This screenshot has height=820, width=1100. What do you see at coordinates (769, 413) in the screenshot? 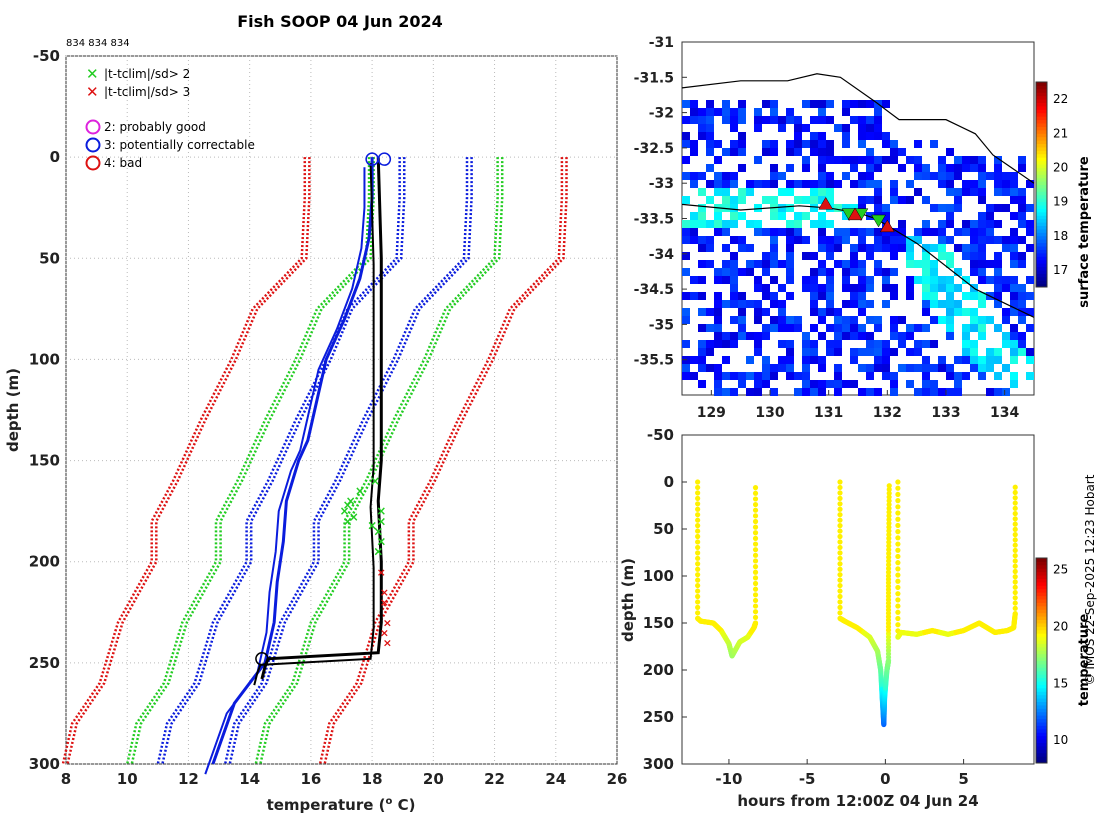
I see `map-xtick: 130` at bounding box center [769, 413].